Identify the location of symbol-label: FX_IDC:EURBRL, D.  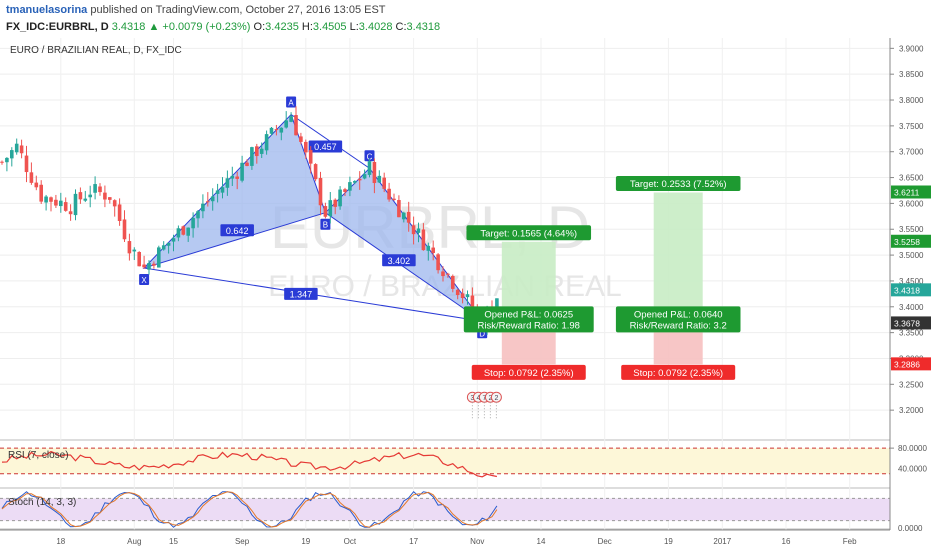
(57, 27).